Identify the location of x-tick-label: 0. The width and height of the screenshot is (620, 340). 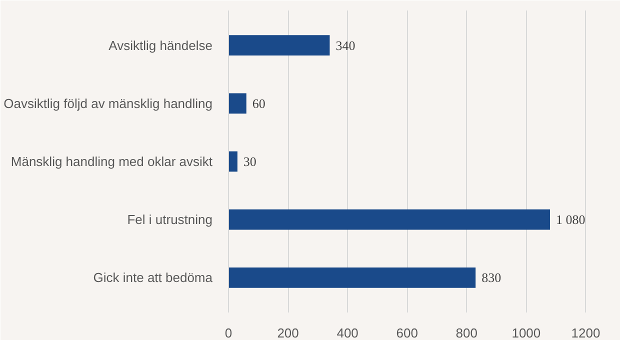
(228, 333).